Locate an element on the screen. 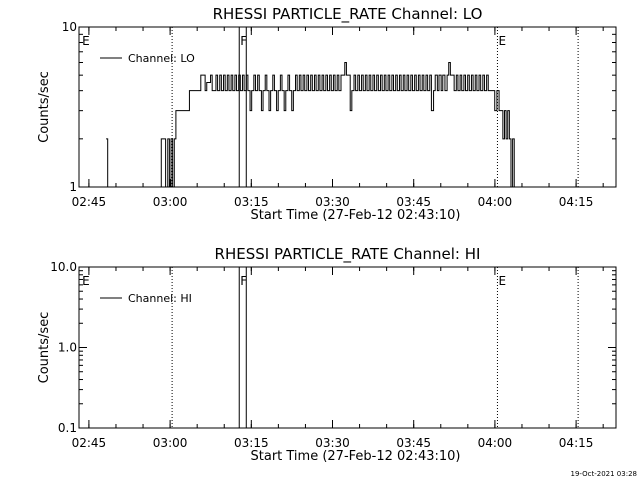 The height and width of the screenshot is (485, 640). chart-title-lo: RHESSI PARTICLE_RATE Channel: LO is located at coordinates (348, 14).